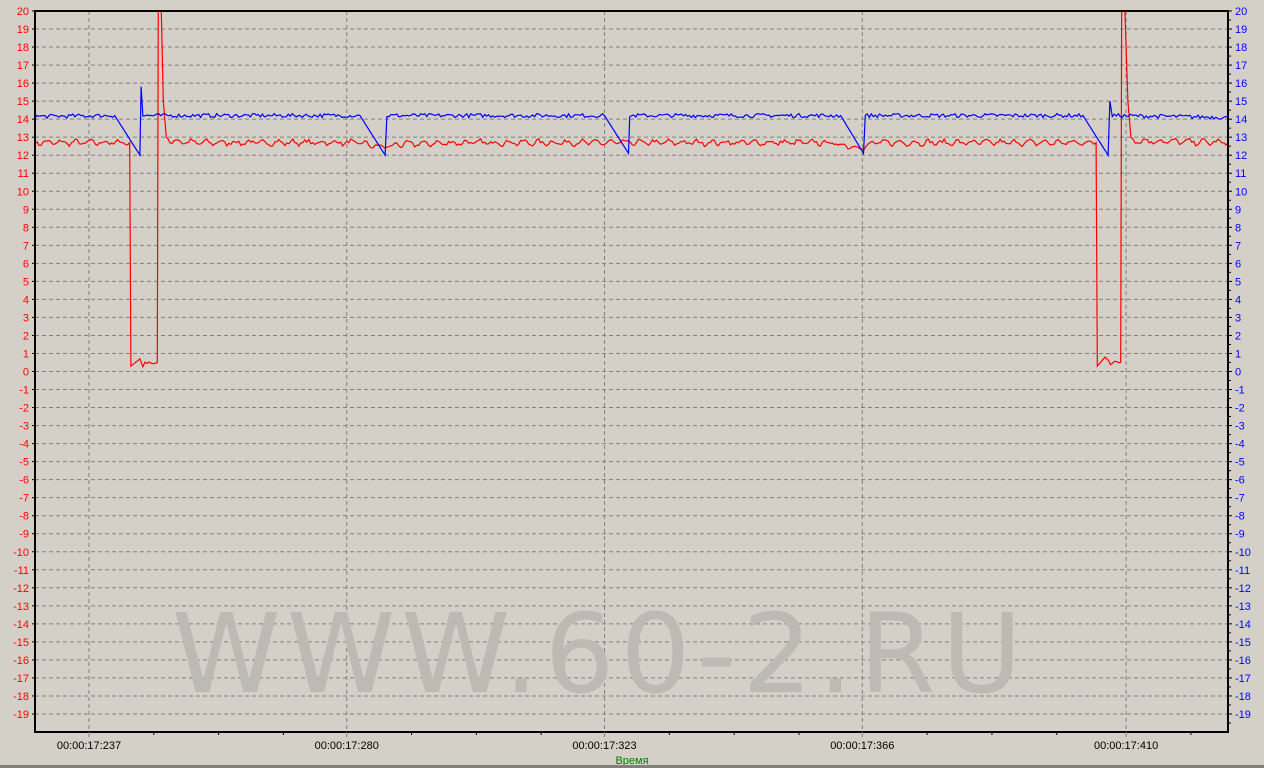  I want to click on y-tick-label-left: -16, so click(21, 661).